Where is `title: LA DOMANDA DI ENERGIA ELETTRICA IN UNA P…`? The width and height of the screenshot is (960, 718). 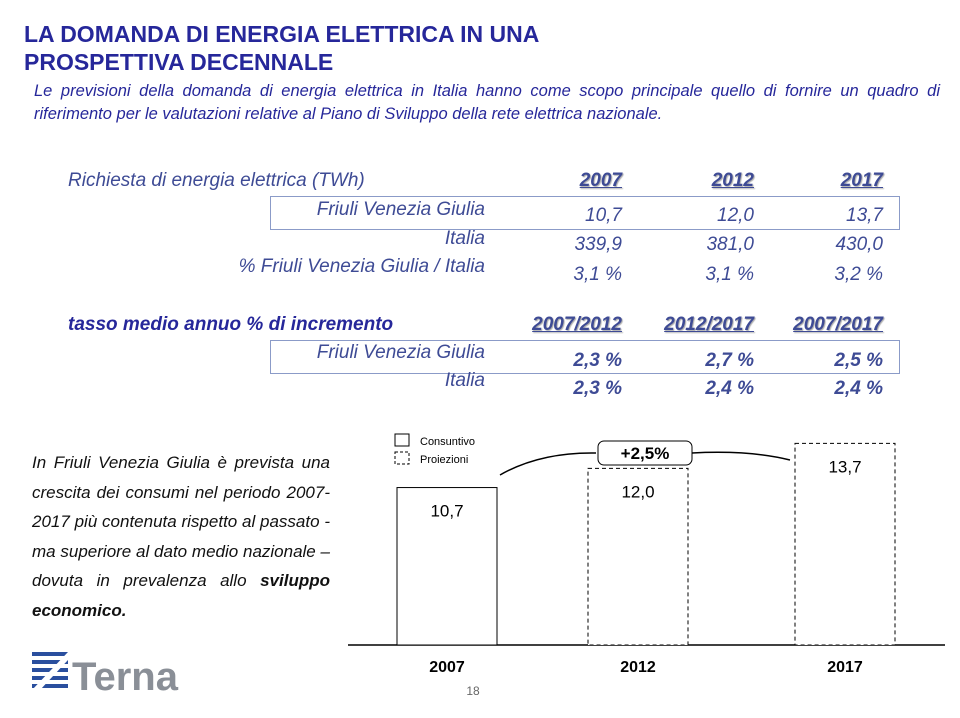
title: LA DOMANDA DI ENERGIA ELETTRICA IN UNA P… is located at coordinates (281, 48).